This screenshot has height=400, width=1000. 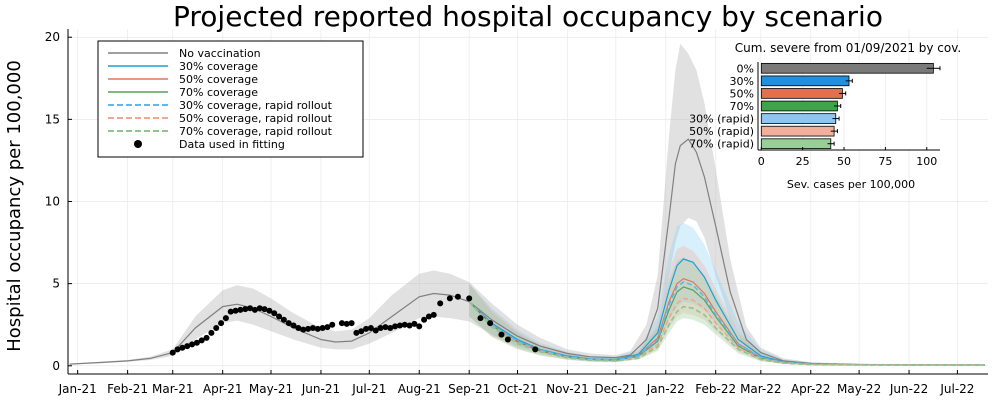 I want to click on x-tick-label: Feb-22, so click(x=715, y=389).